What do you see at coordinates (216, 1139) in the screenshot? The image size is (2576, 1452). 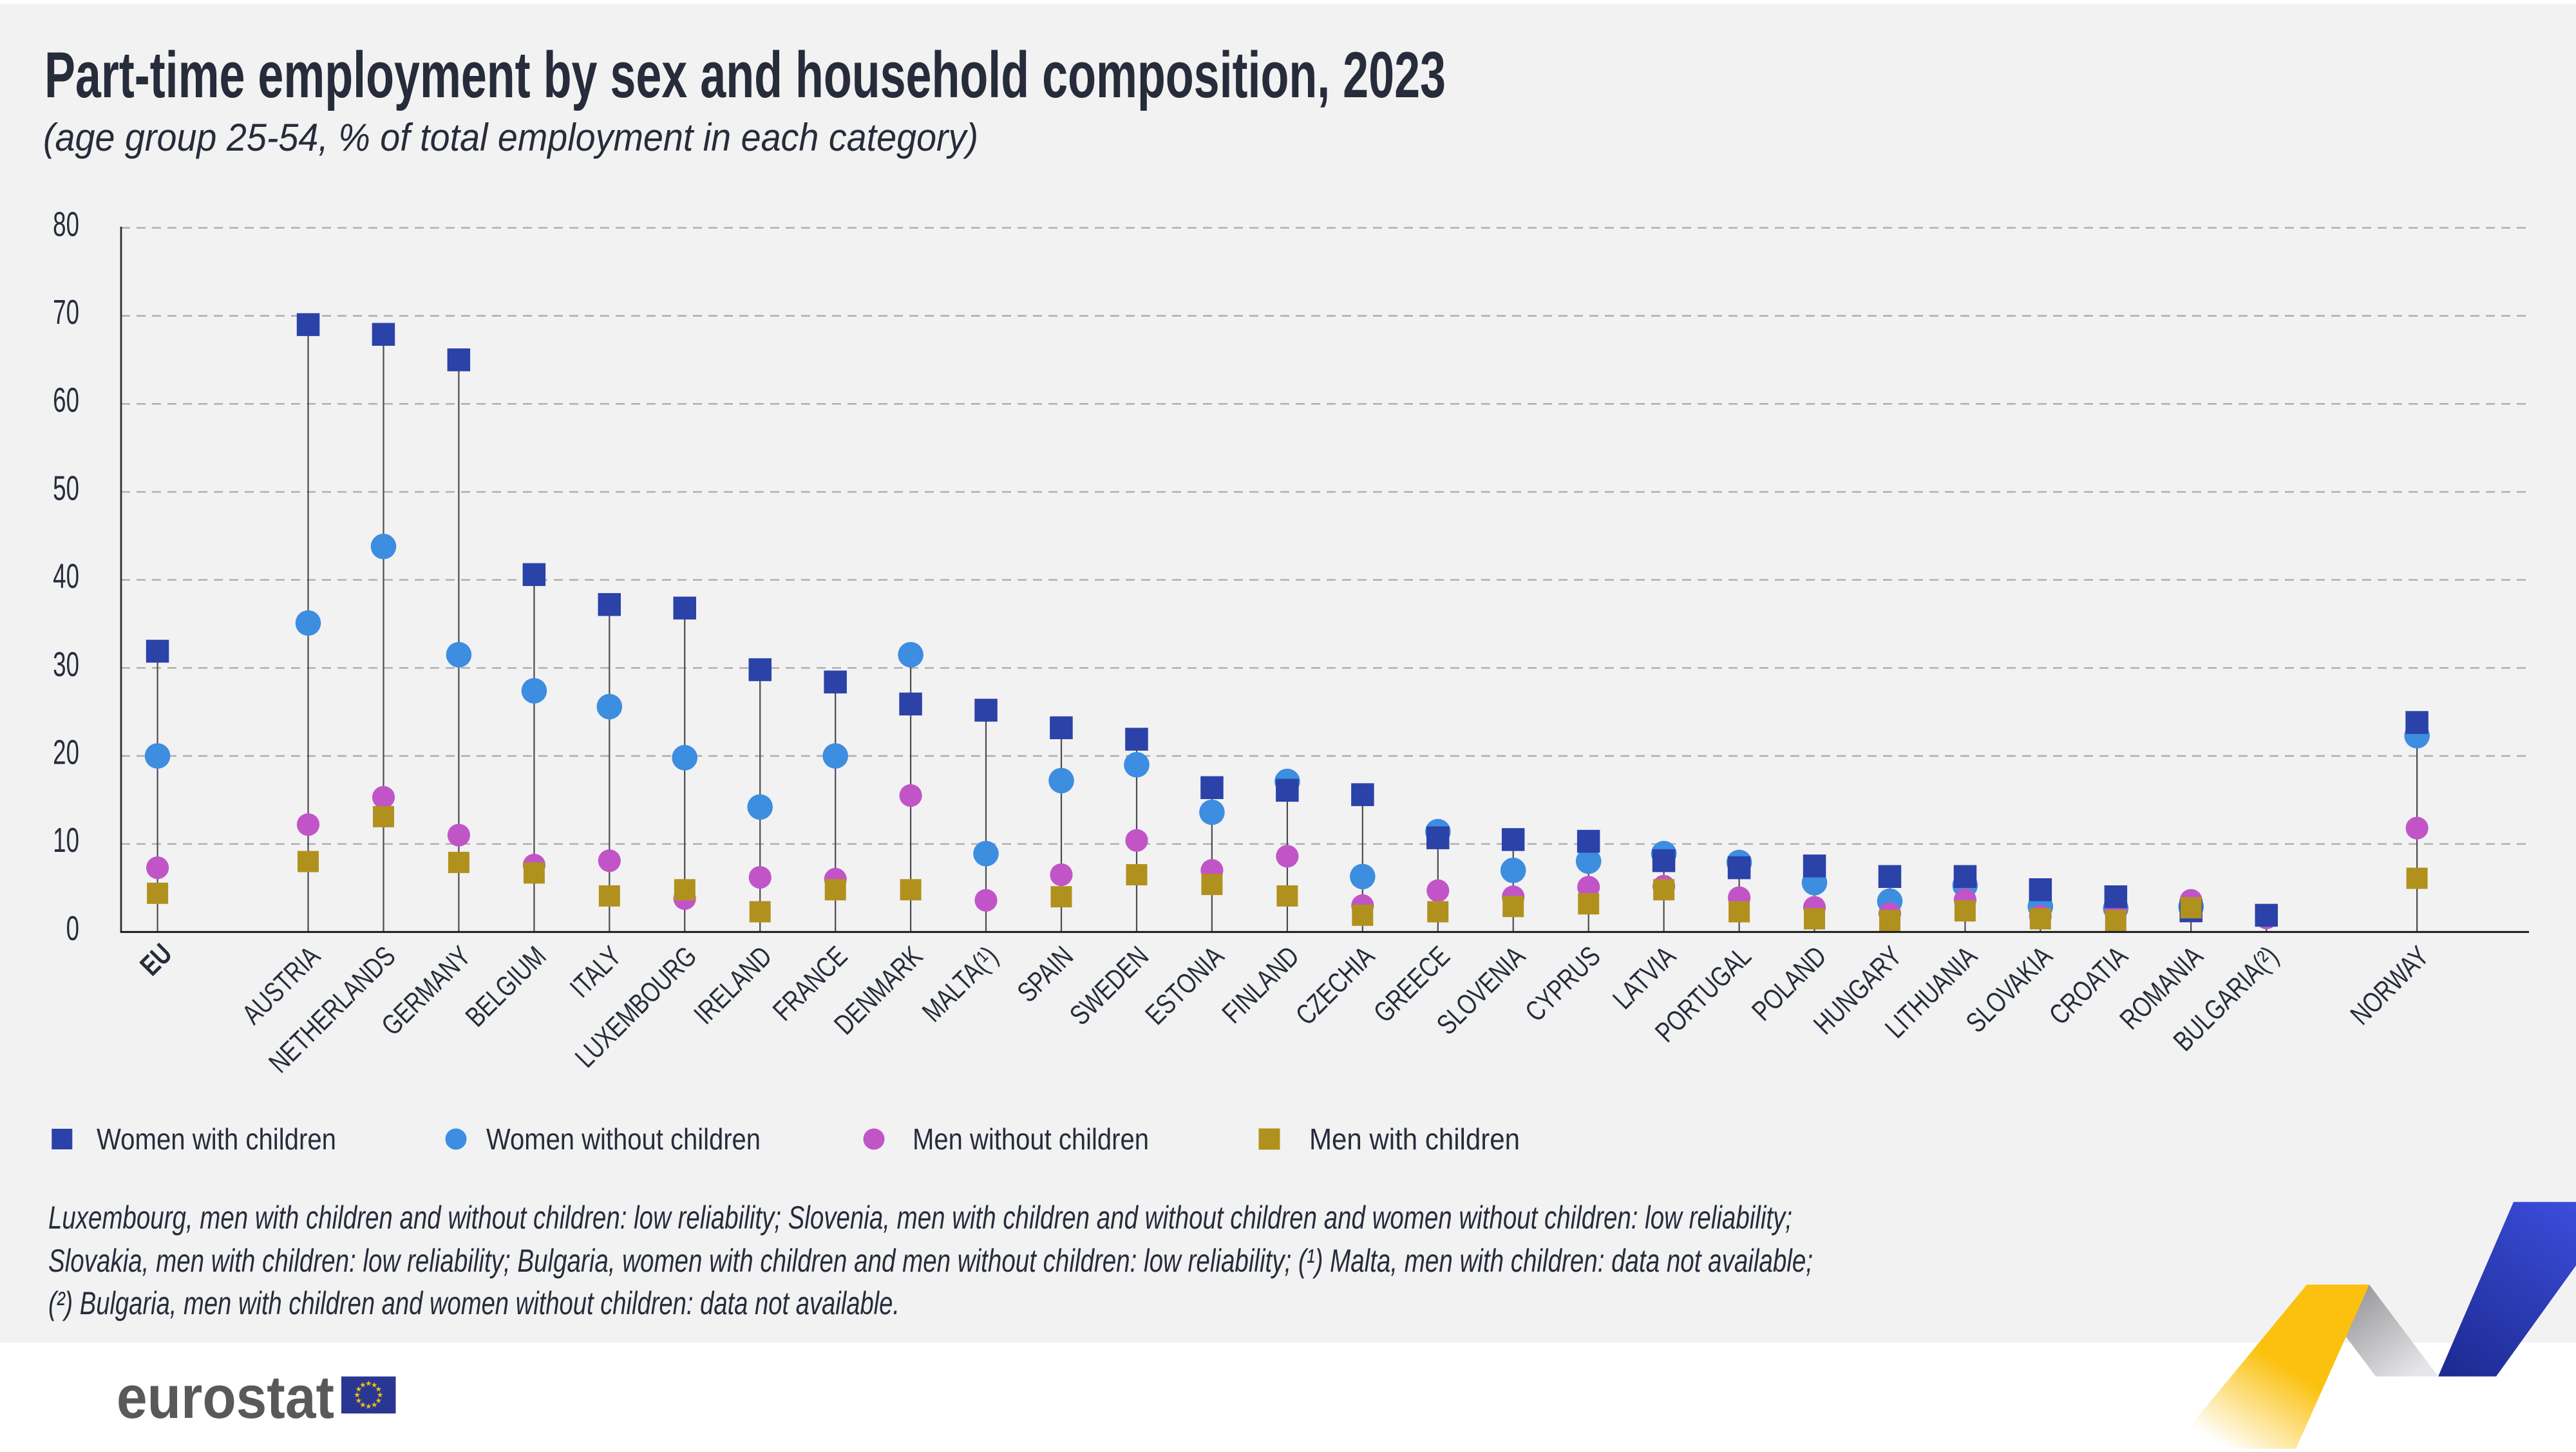 I see `svg-text: Women with children` at bounding box center [216, 1139].